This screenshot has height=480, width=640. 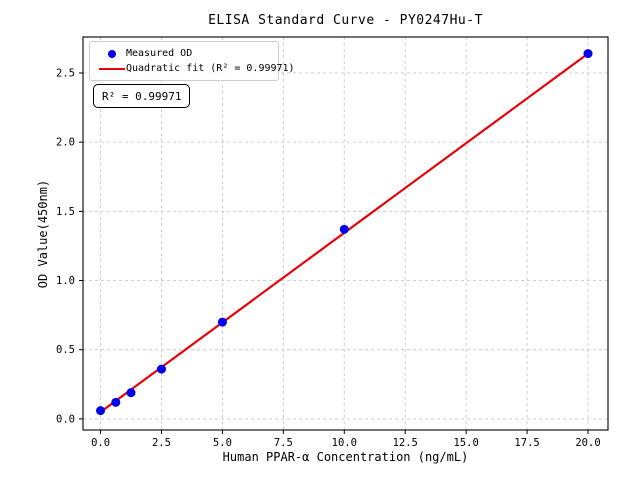 What do you see at coordinates (345, 457) in the screenshot?
I see `x-axis-label: Human PPAR-α Concentration (ng/mL)` at bounding box center [345, 457].